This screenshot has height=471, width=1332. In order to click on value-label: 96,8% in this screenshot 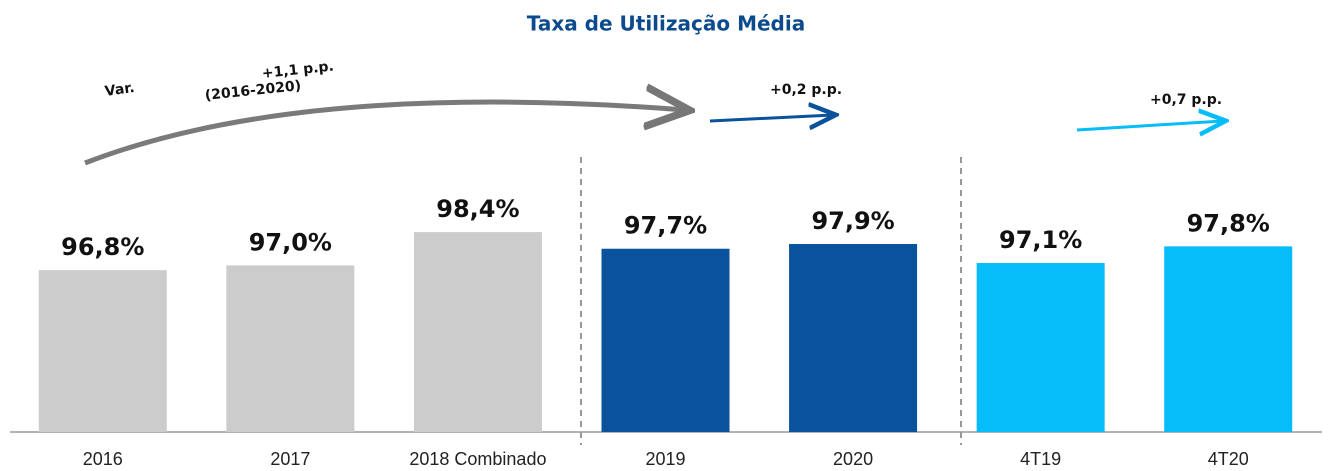, I will do `click(102, 247)`.